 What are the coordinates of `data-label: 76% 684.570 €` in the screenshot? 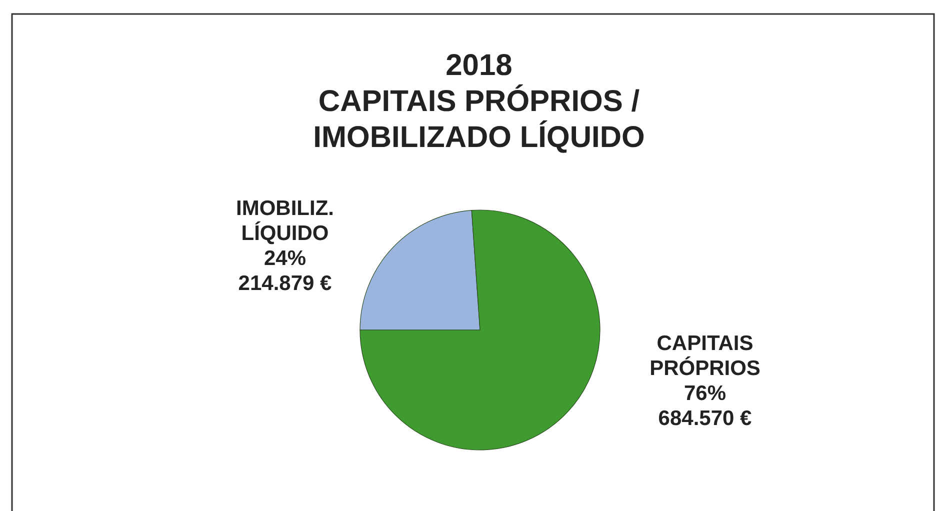 It's located at (705, 406).